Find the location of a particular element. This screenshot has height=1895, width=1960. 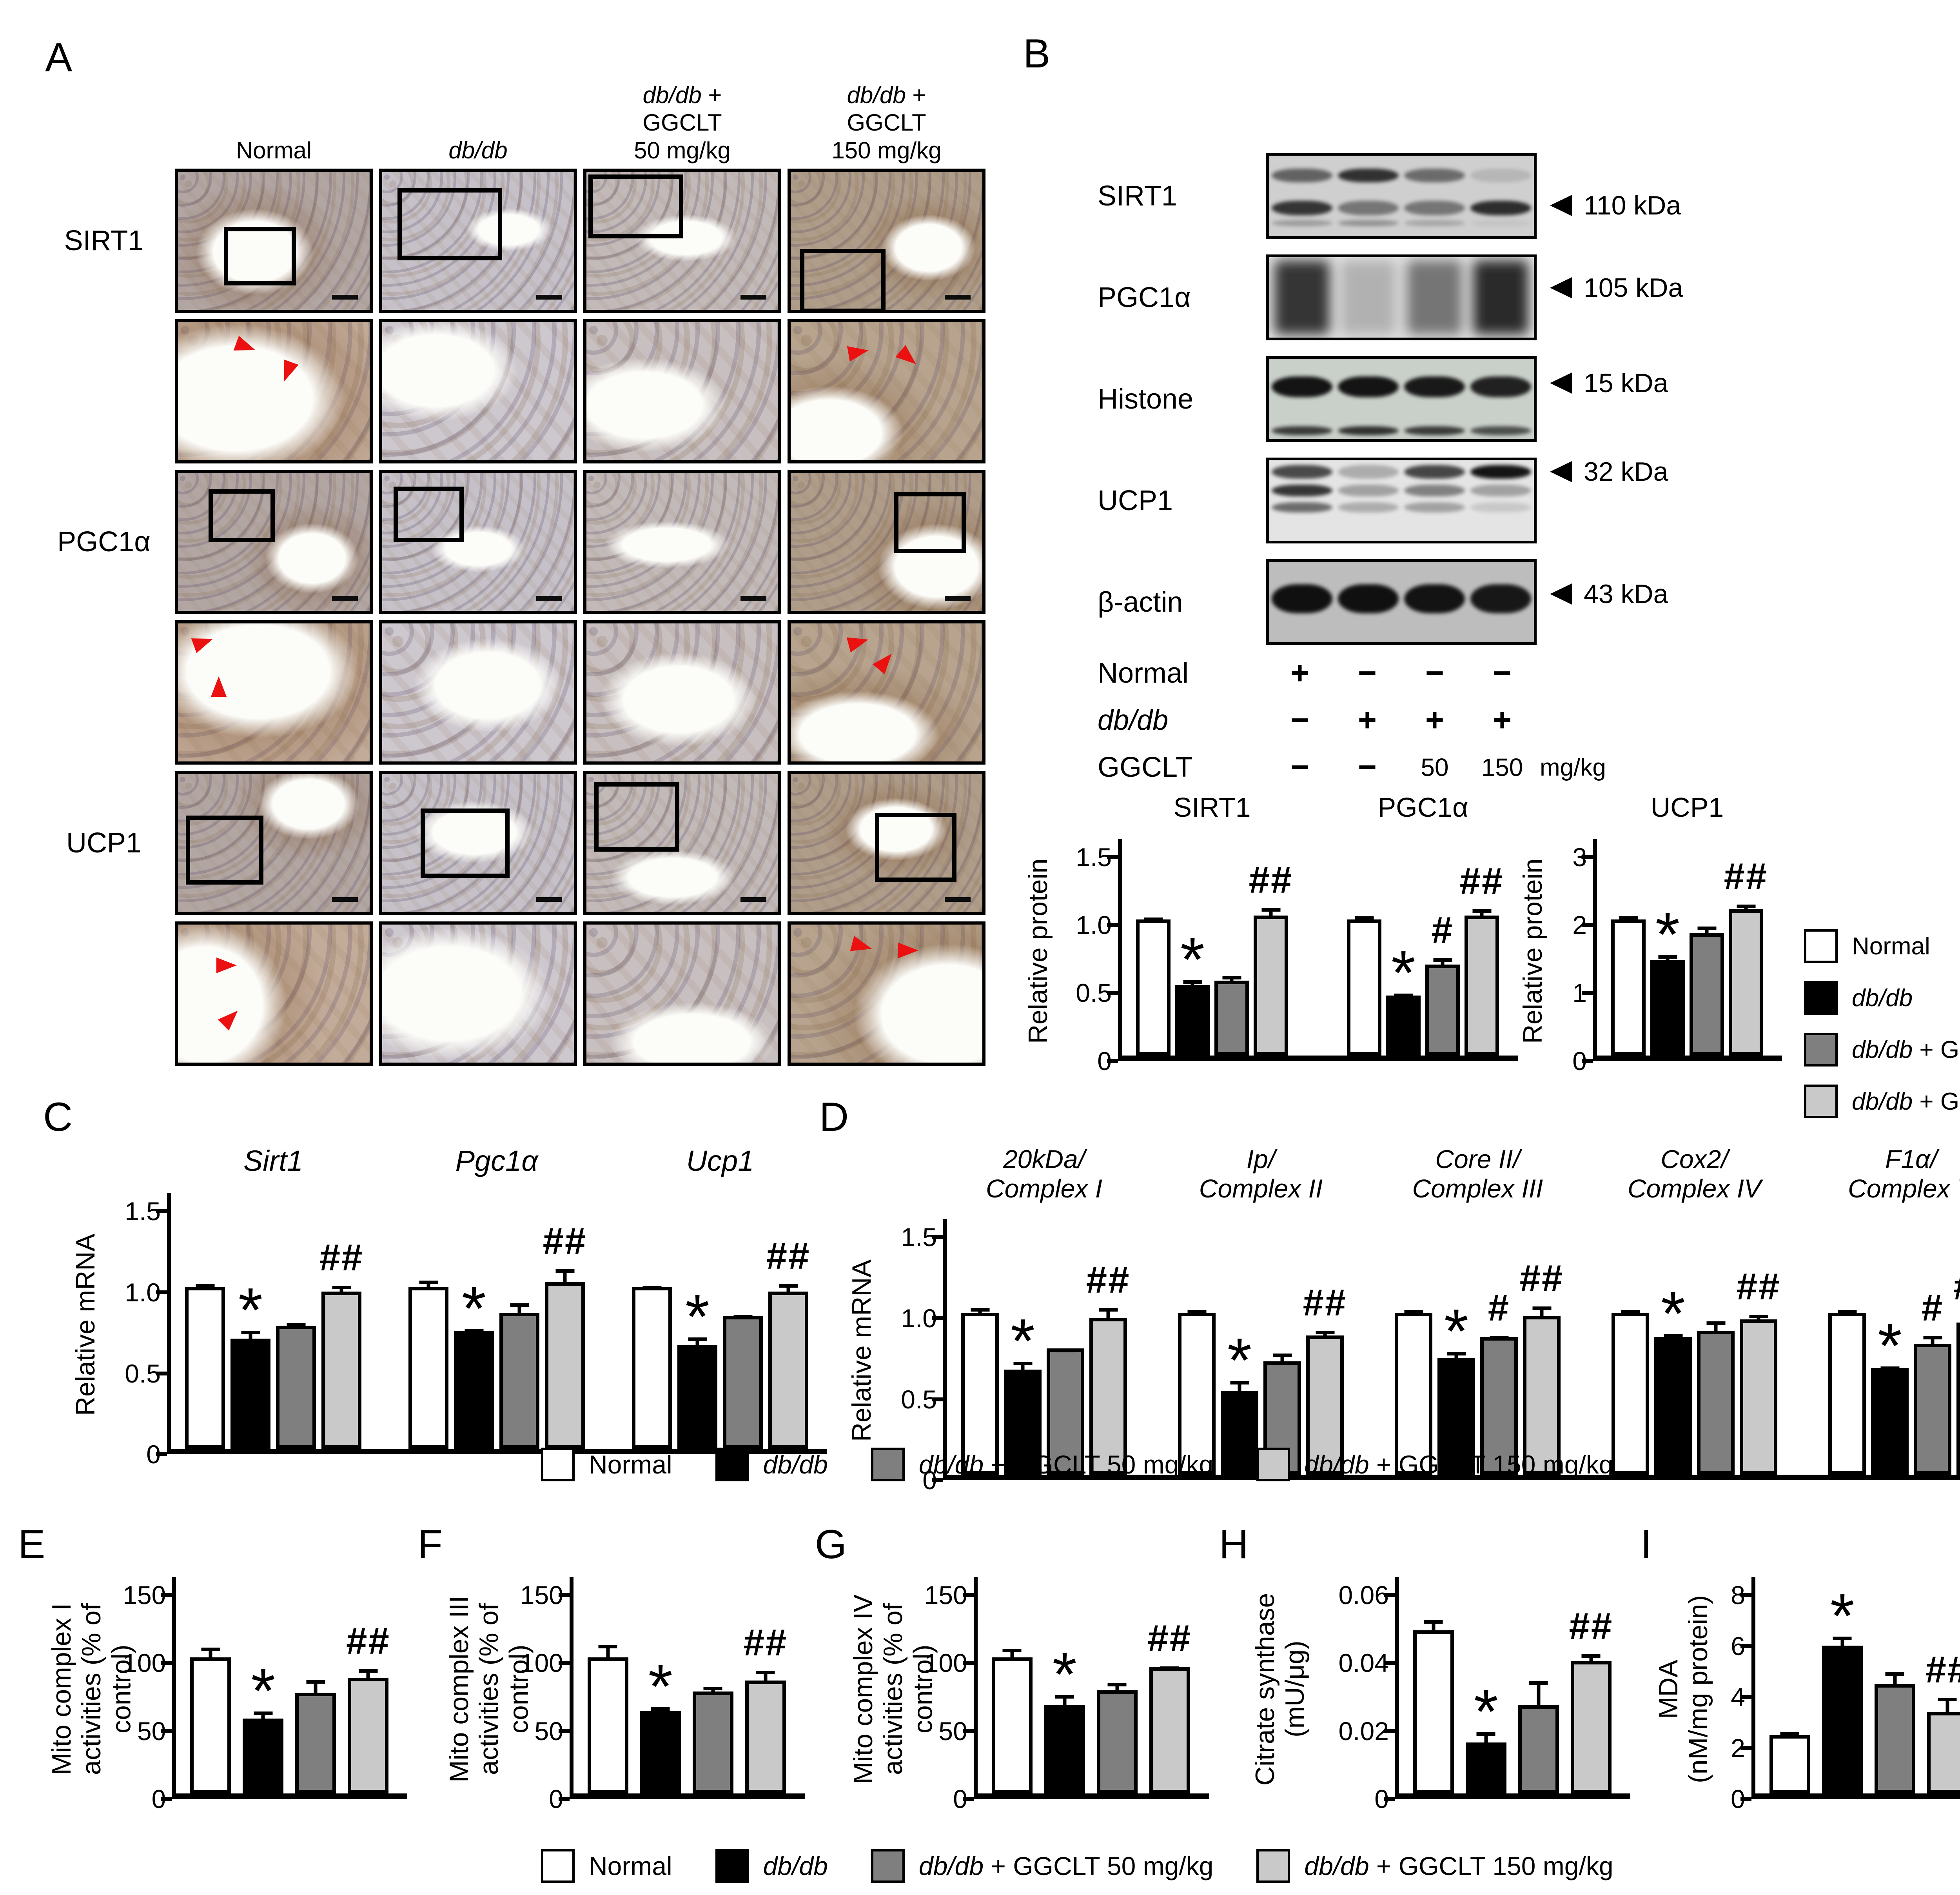

panel-h-chart: Citrate synthase (mU/μg) 0.06 0.04 0.02 0 * ## is located at coordinates (1440, 1692).